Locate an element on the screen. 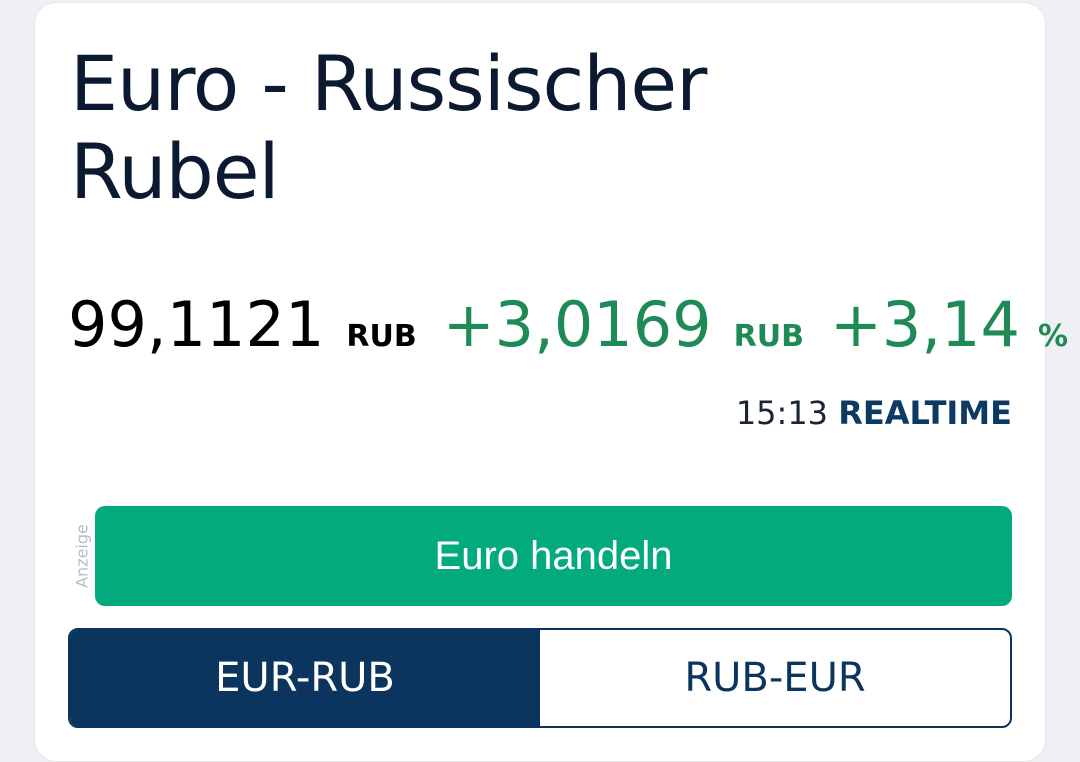 This screenshot has width=1080, height=762. toggle-eur-rub: EUR-RUB is located at coordinates (305, 678).